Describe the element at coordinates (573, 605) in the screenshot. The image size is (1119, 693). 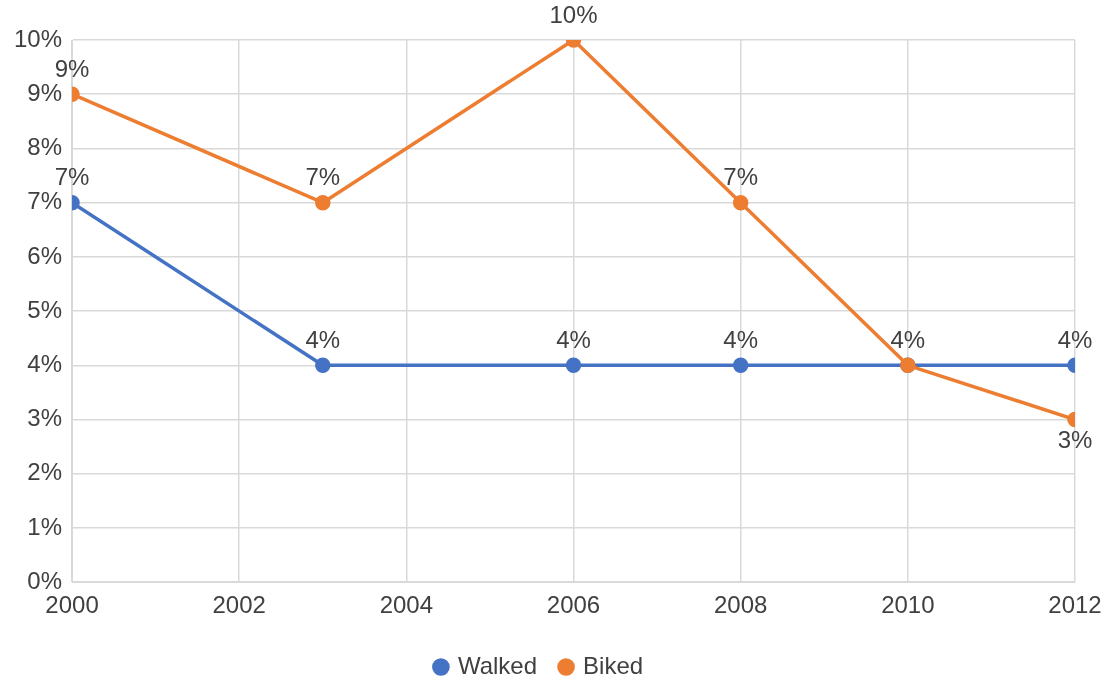
I see `x-tick-label: 2006` at that location.